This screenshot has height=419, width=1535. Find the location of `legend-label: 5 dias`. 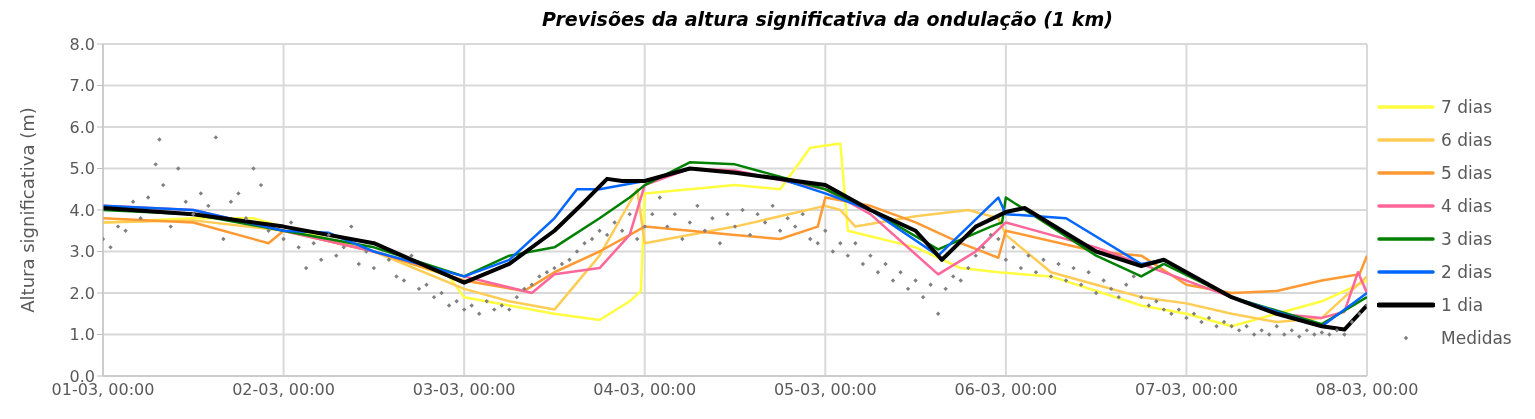

legend-label: 5 dias is located at coordinates (1467, 173).